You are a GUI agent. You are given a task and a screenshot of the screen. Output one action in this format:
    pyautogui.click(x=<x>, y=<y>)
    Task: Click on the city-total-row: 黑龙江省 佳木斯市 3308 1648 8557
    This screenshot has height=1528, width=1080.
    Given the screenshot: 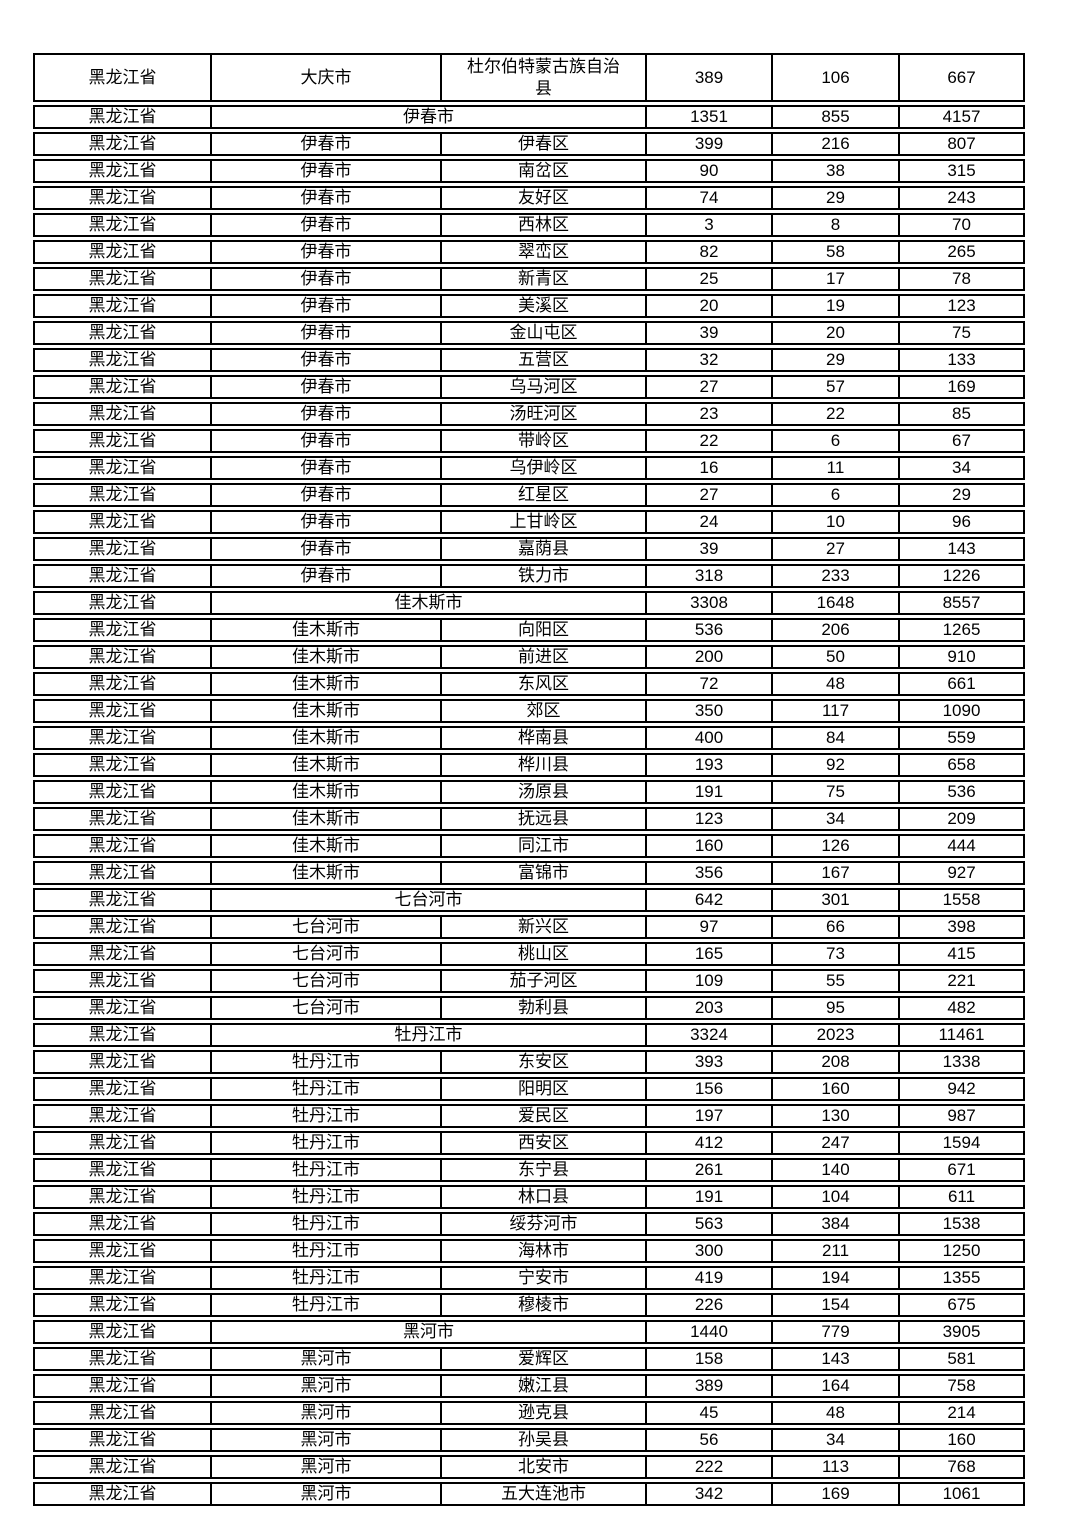 What is the action you would take?
    pyautogui.click(x=529, y=603)
    